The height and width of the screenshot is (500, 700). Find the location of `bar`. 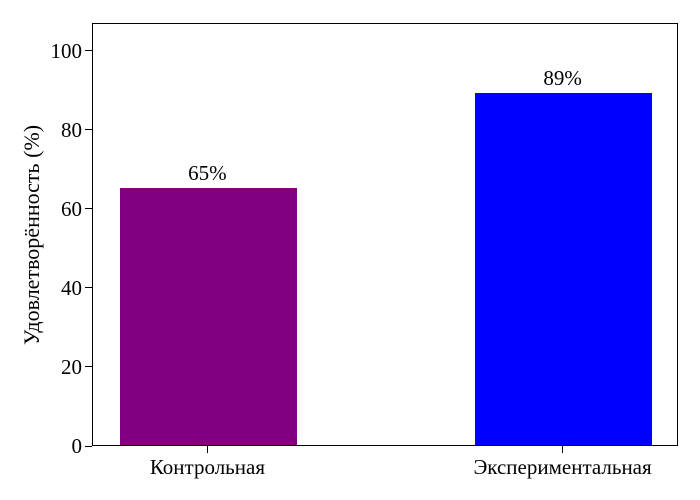

bar is located at coordinates (208, 316).